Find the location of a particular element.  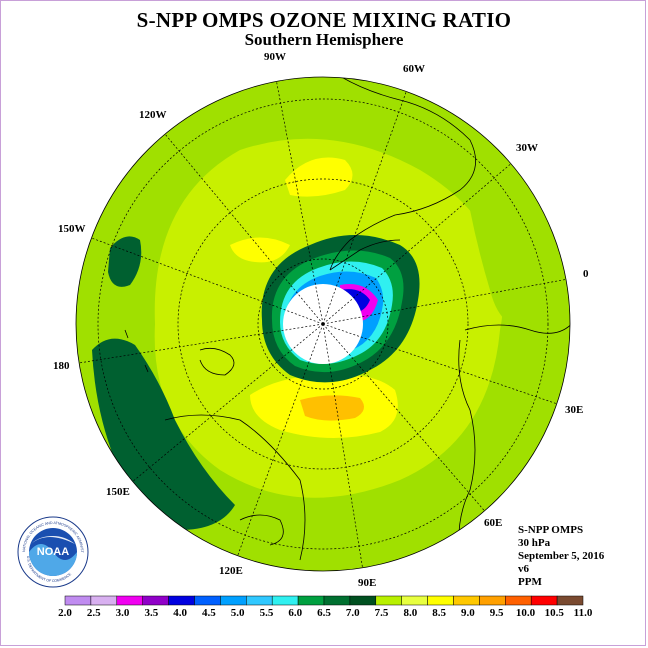

lon-label-180: 180 is located at coordinates (61, 366).